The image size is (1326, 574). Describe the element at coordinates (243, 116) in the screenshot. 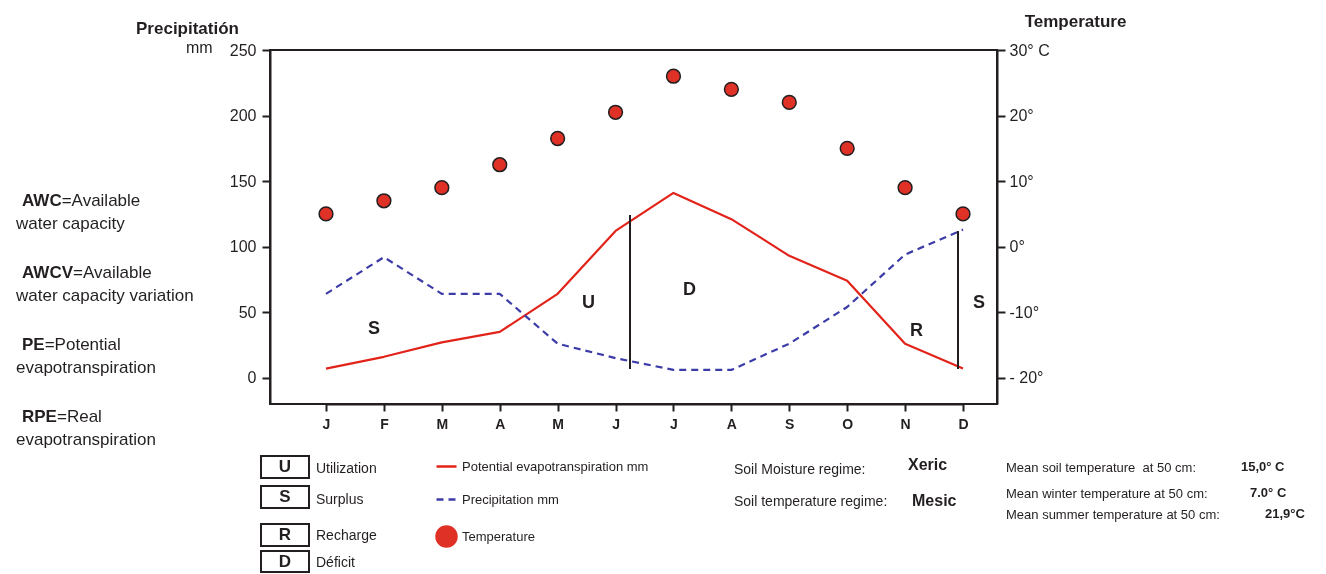

I see `y-tick-label: 200` at that location.